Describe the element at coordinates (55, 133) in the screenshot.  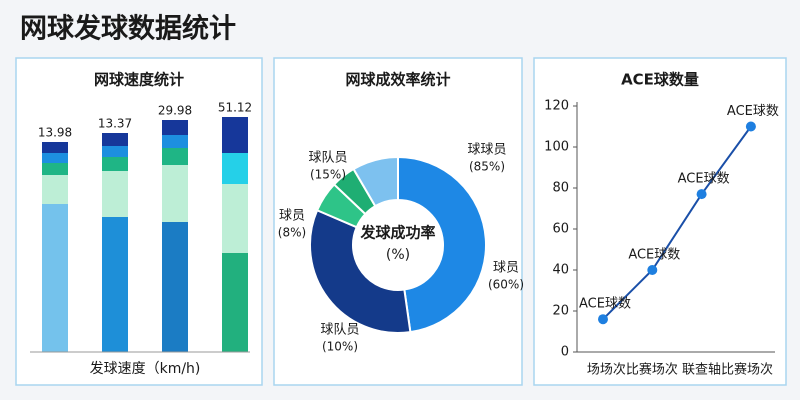
I see `bar-label: 13.98` at that location.